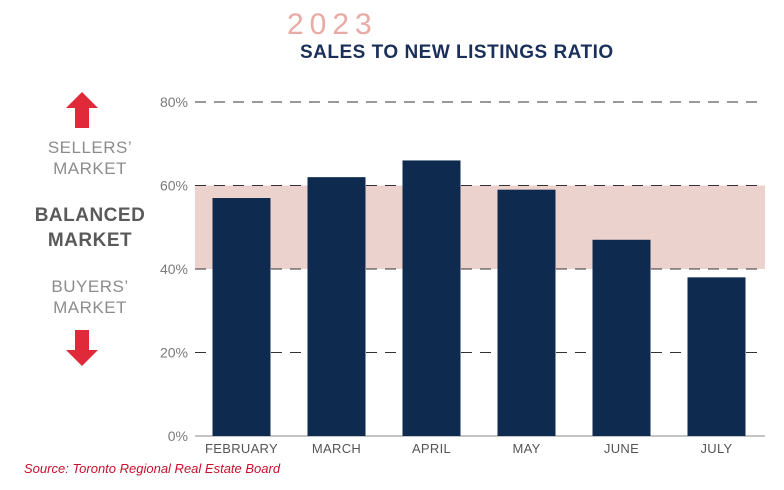  What do you see at coordinates (621, 448) in the screenshot?
I see `x-tick-label: JUNE` at bounding box center [621, 448].